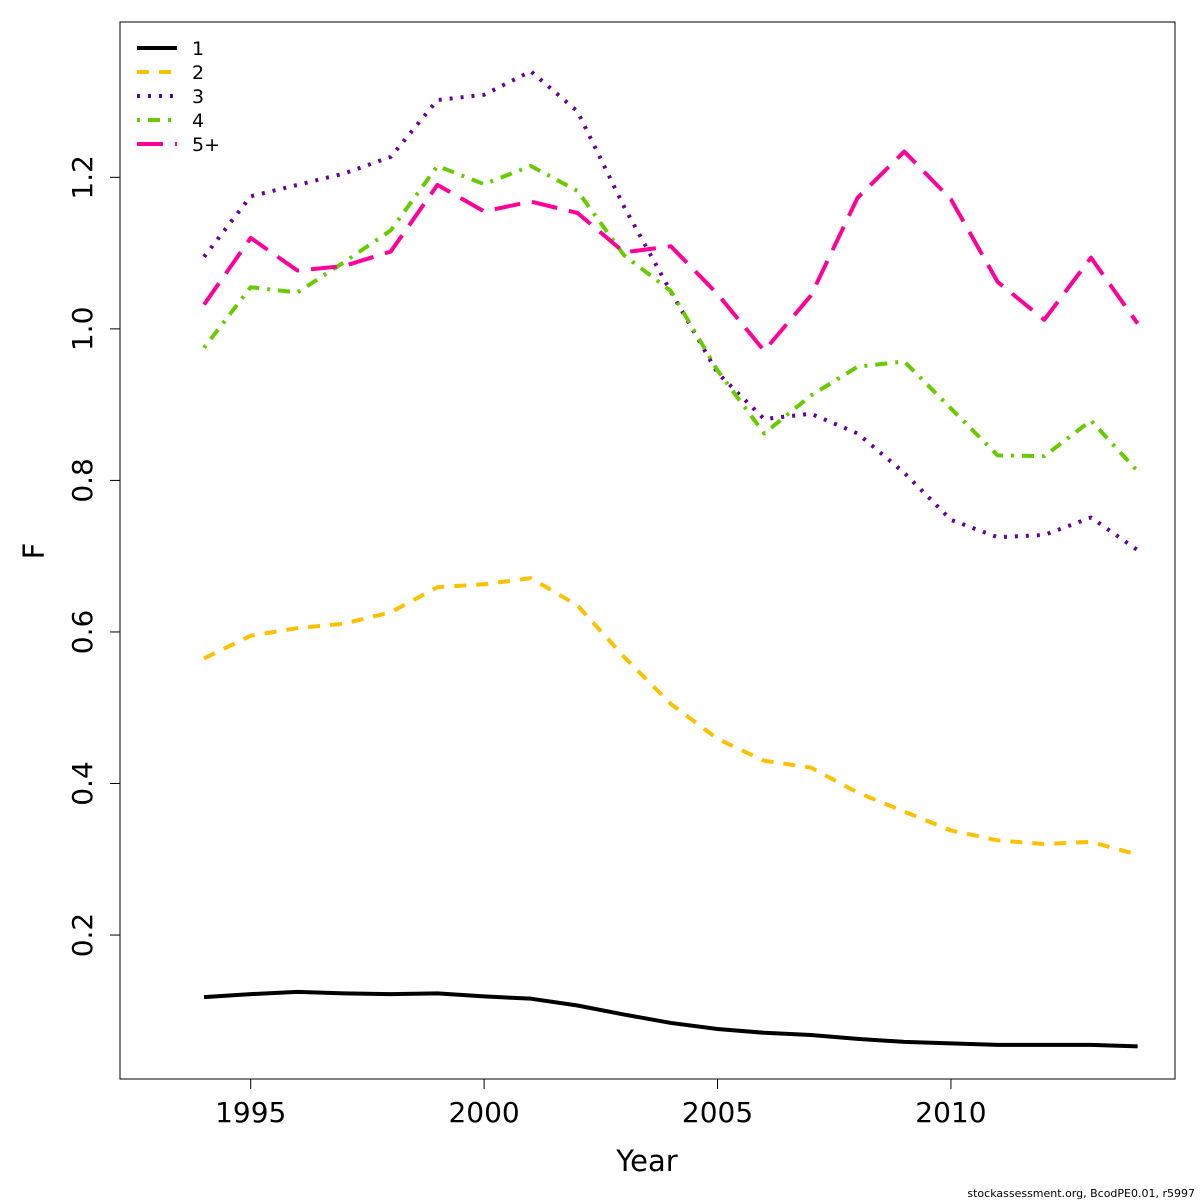  I want to click on legend-label: 1, so click(198, 49).